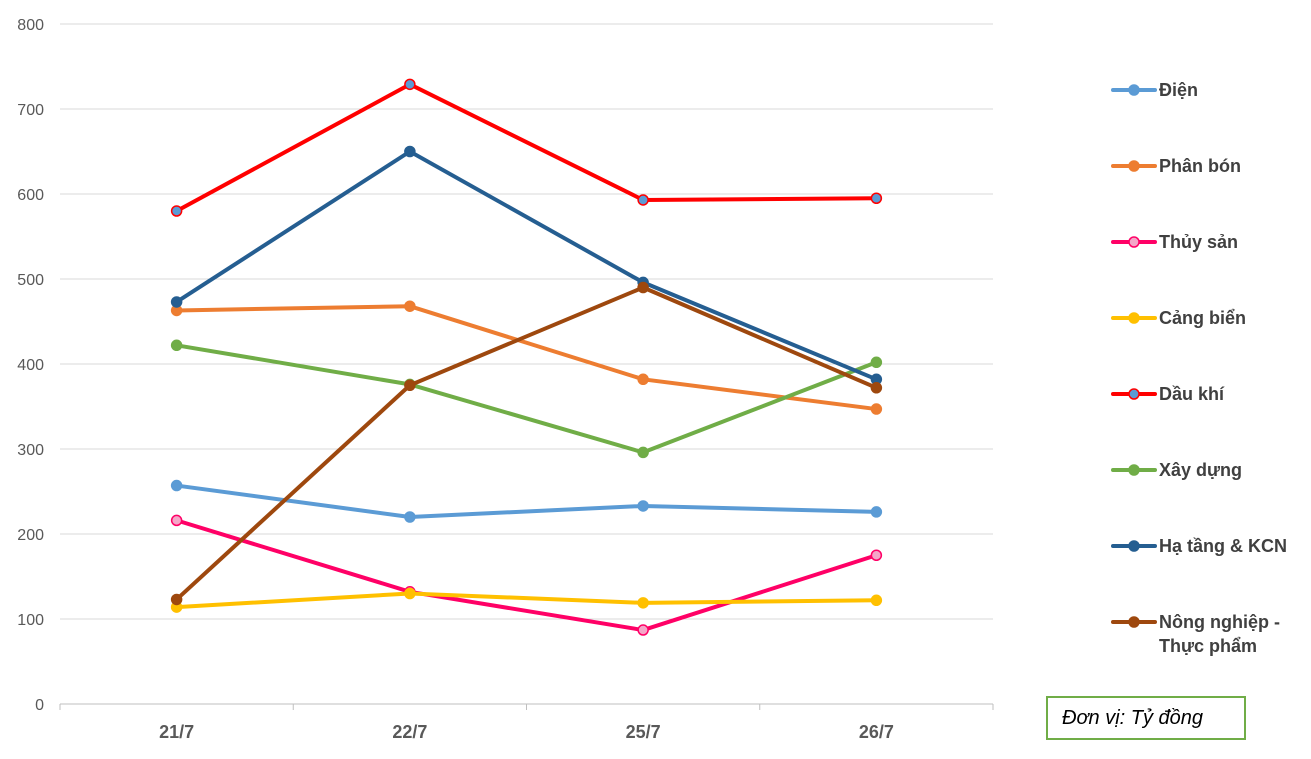 This screenshot has width=1311, height=759. What do you see at coordinates (1202, 318) in the screenshot?
I see `legend-label: Cảng biển` at bounding box center [1202, 318].